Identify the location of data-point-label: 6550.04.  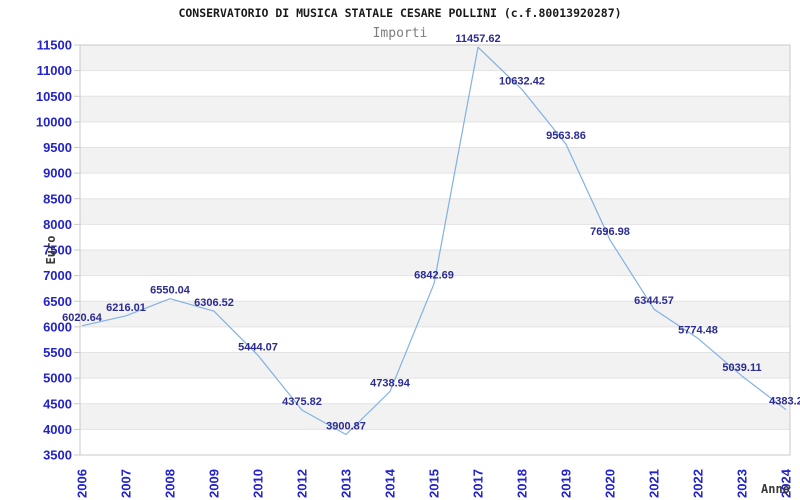
(170, 291).